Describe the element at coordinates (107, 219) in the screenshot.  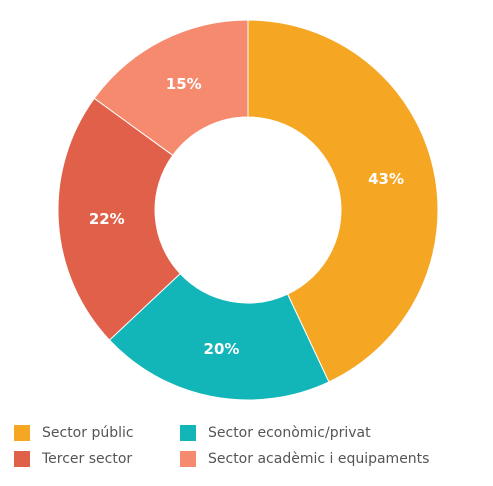
I see `slice-label-tercer-sector: 22%` at that location.